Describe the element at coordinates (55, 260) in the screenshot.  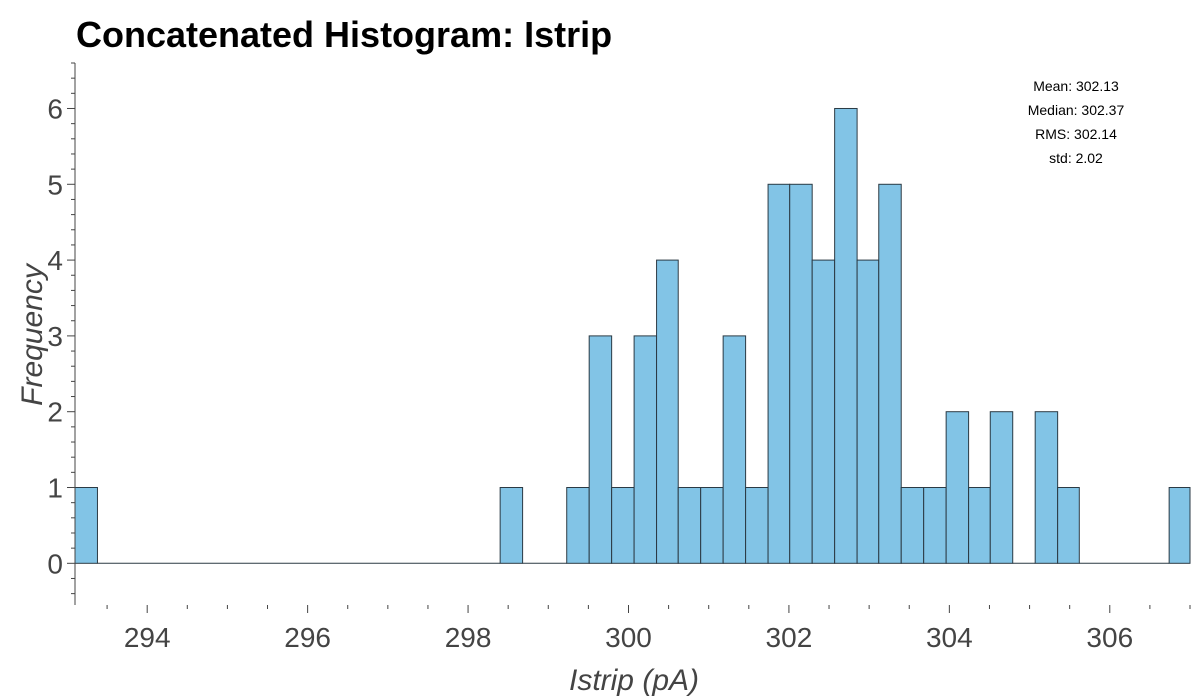
I see `y-tick-label: 4` at that location.